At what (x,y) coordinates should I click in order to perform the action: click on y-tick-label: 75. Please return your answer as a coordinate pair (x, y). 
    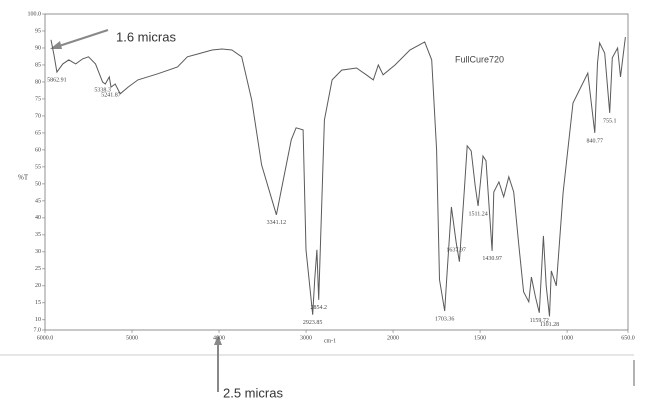
    Looking at the image, I should click on (38, 99).